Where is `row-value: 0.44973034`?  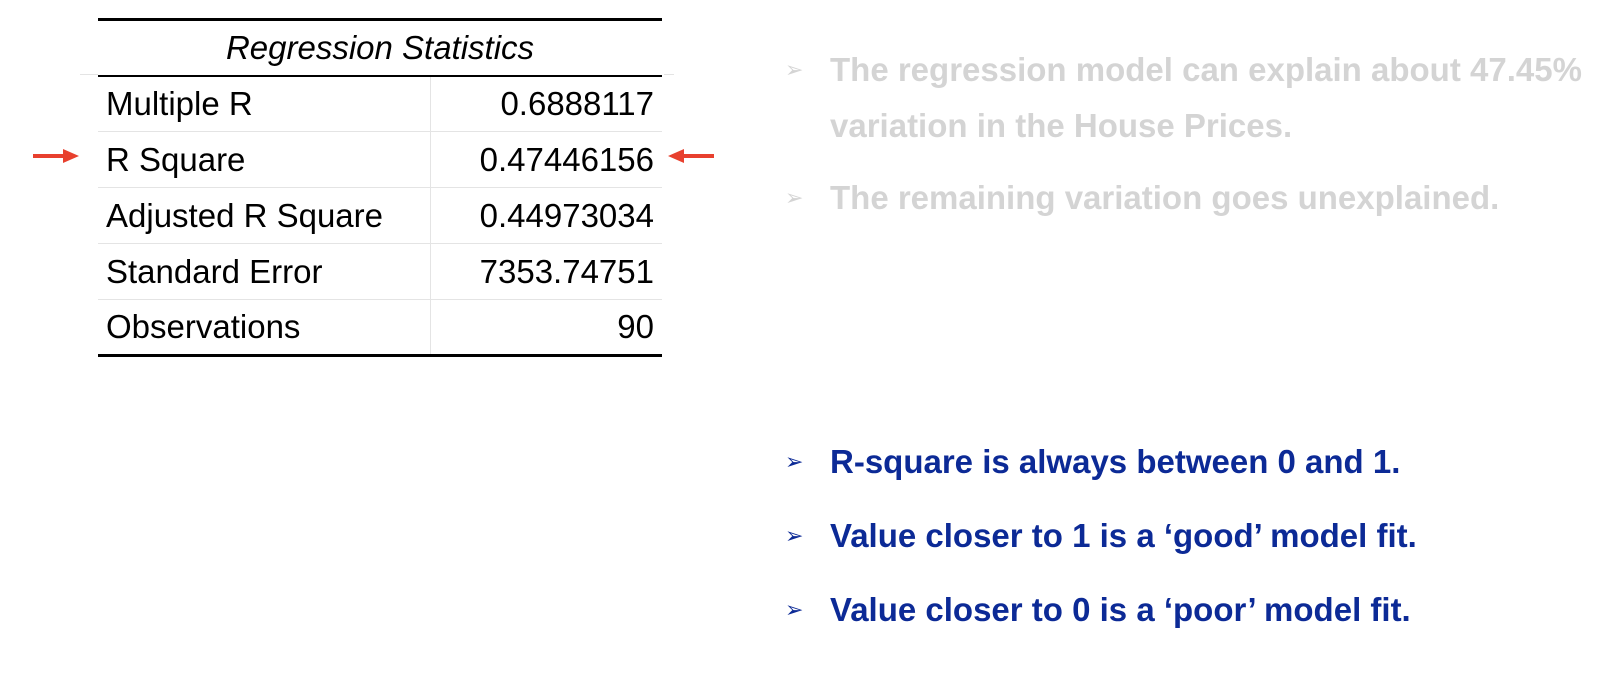 row-value: 0.44973034 is located at coordinates (546, 215).